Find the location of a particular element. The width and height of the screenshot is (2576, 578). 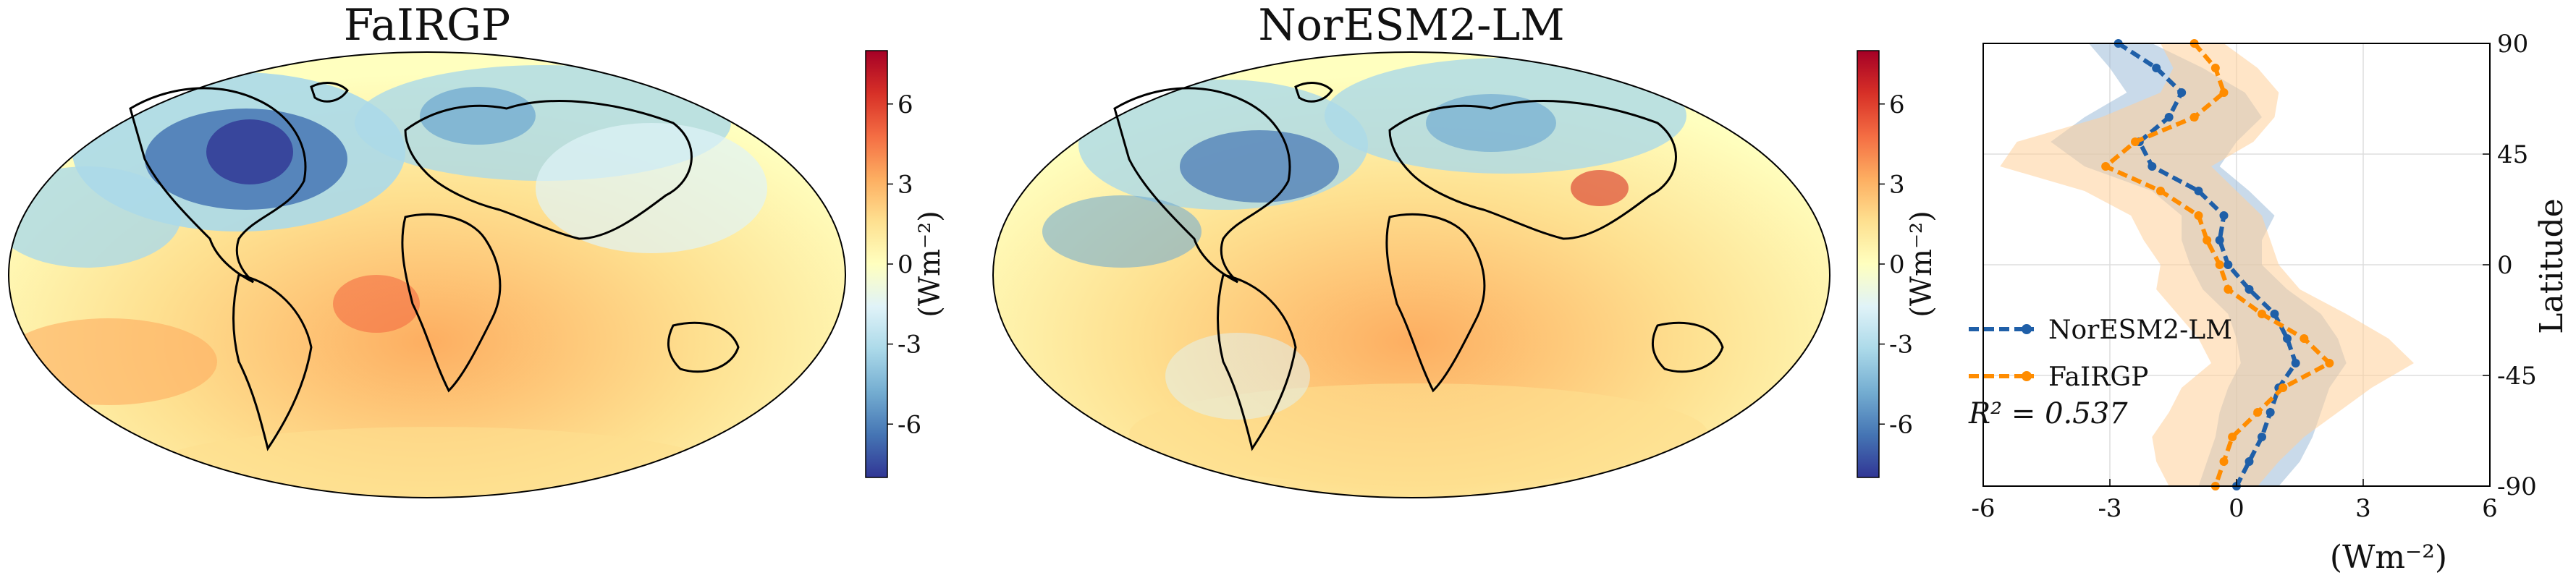

legend-label: NorESM2-LM is located at coordinates (2140, 330).